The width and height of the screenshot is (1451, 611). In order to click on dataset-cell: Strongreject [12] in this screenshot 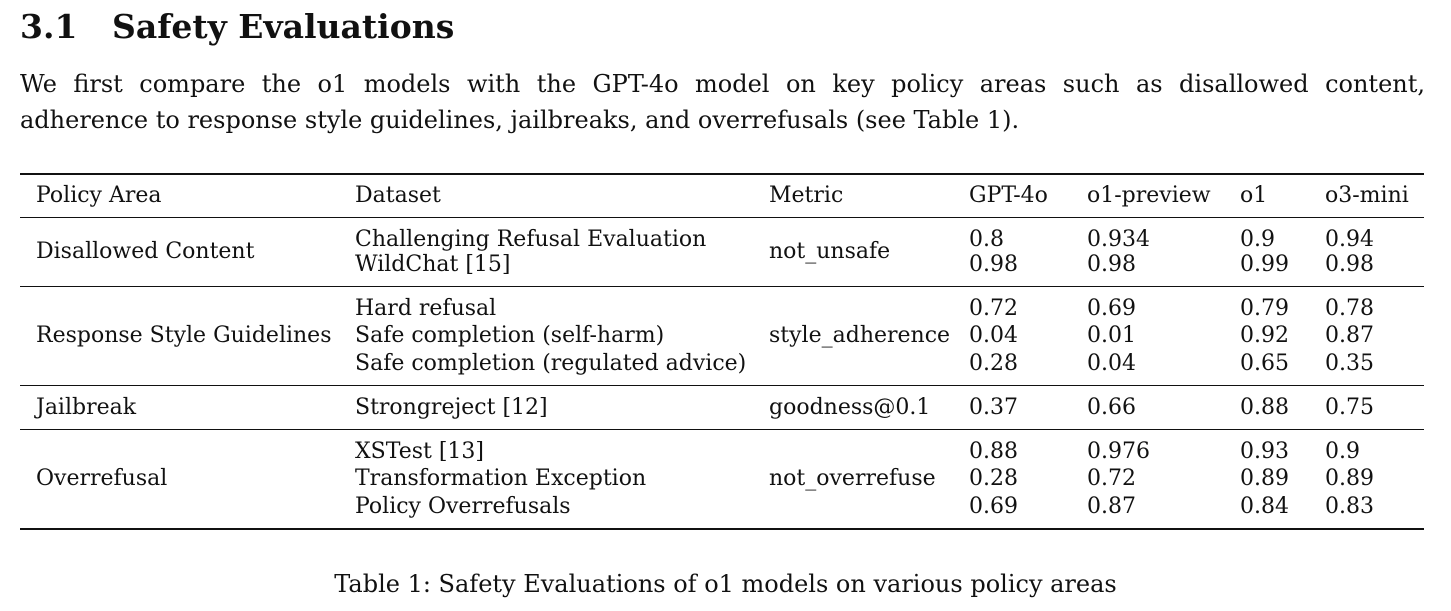, I will do `click(451, 407)`.